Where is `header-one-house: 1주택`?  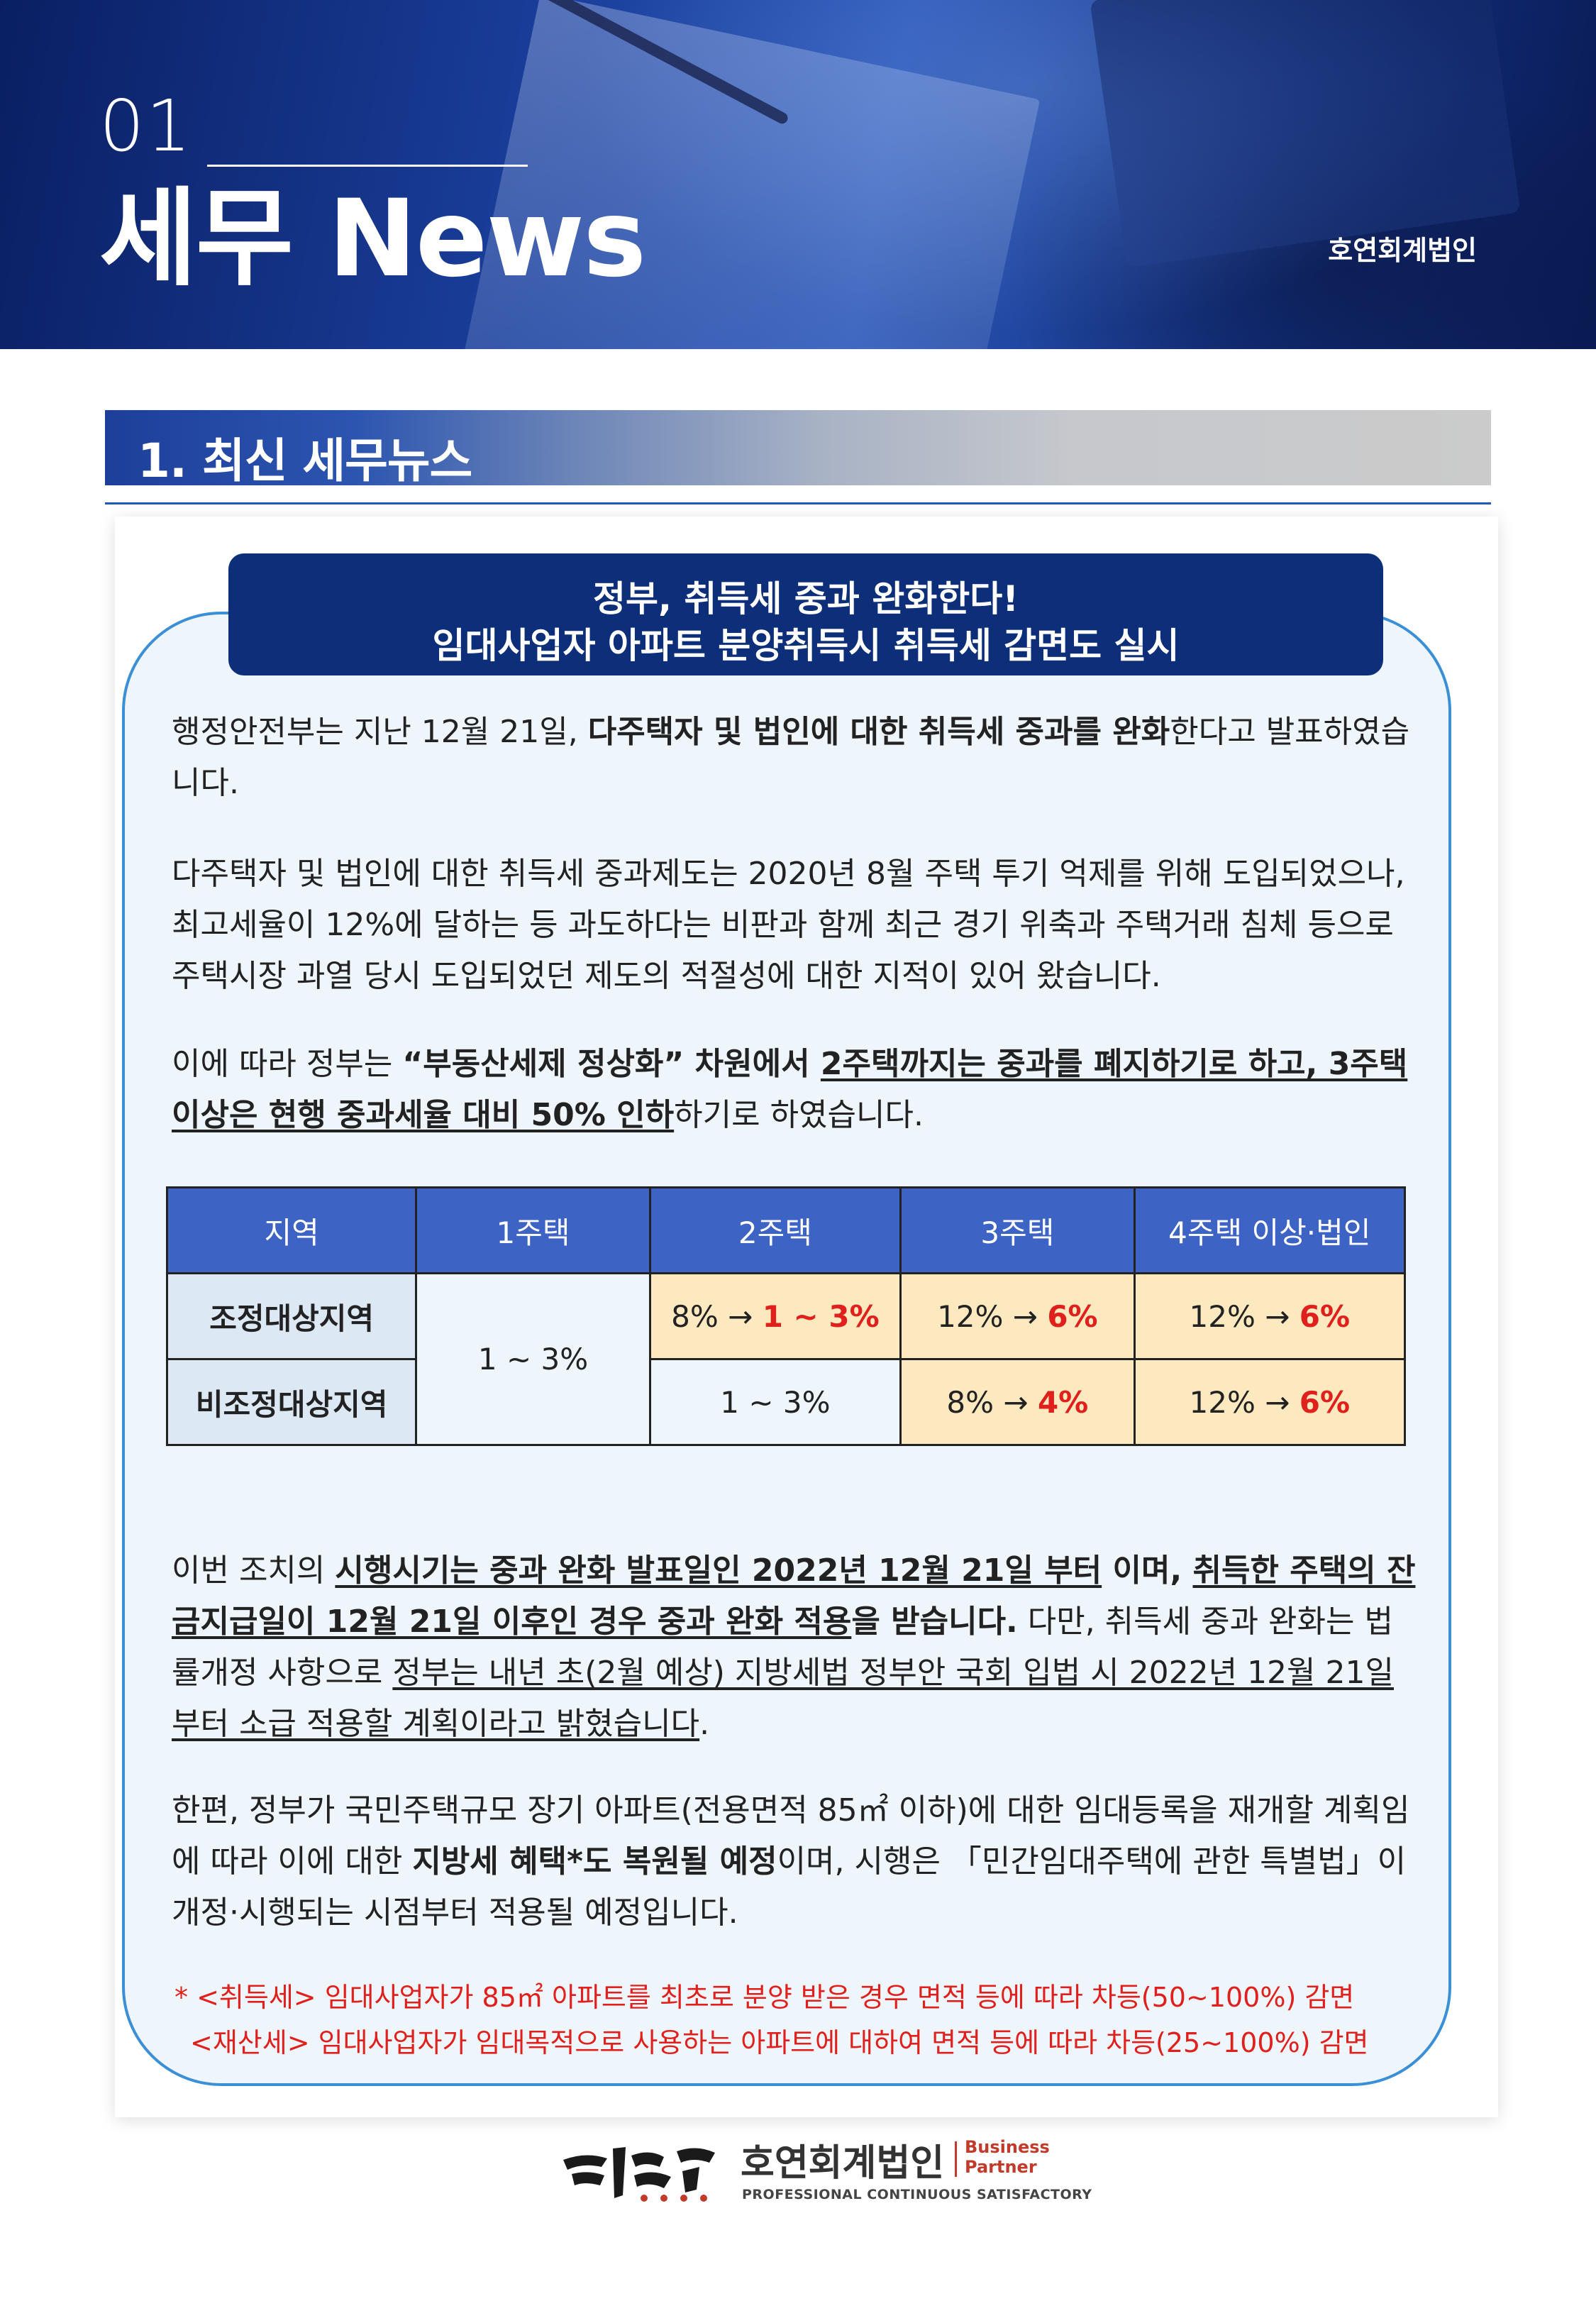
header-one-house: 1주택 is located at coordinates (533, 1230).